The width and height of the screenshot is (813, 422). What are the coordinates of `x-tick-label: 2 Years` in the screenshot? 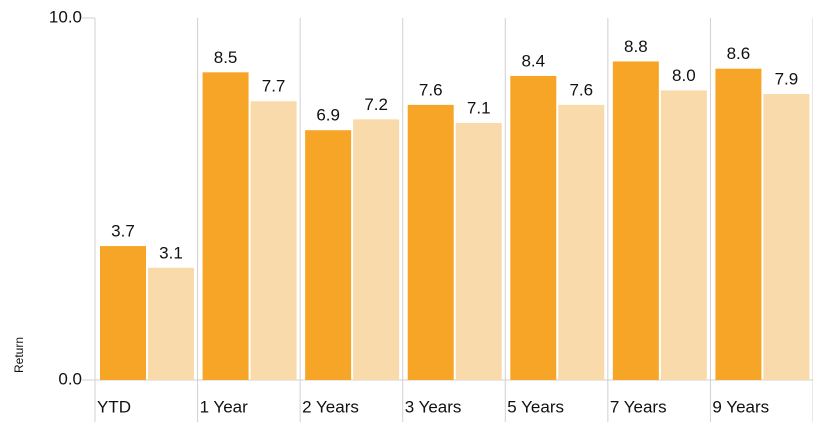 It's located at (330, 406).